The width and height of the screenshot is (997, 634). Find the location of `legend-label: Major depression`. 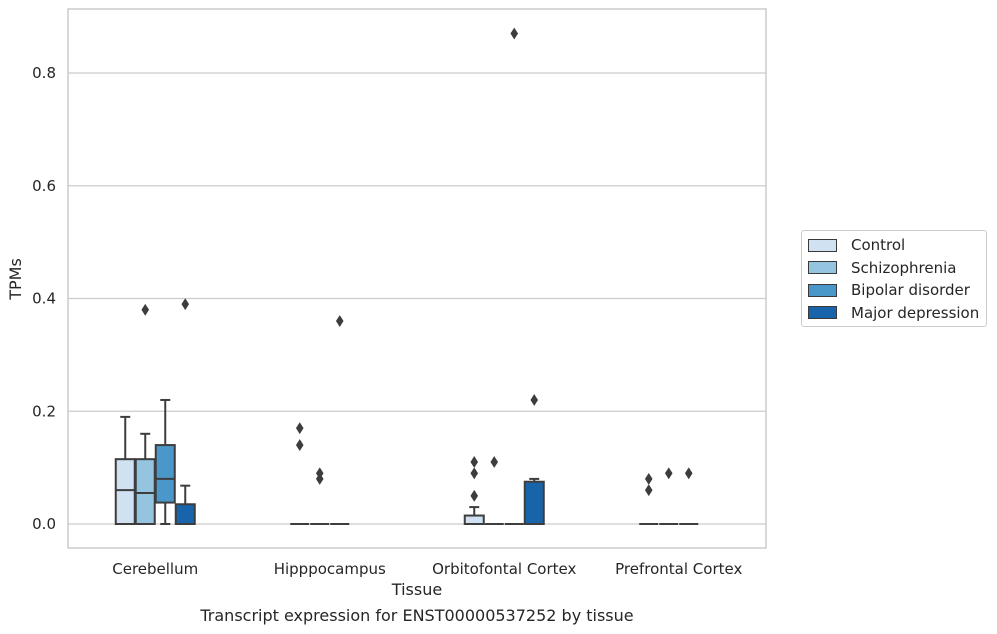

legend-label: Major depression is located at coordinates (915, 312).